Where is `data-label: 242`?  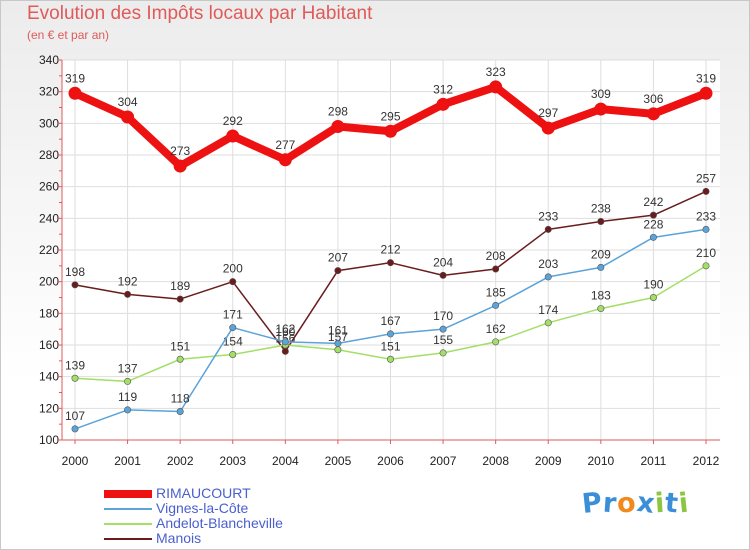
data-label: 242 is located at coordinates (653, 202).